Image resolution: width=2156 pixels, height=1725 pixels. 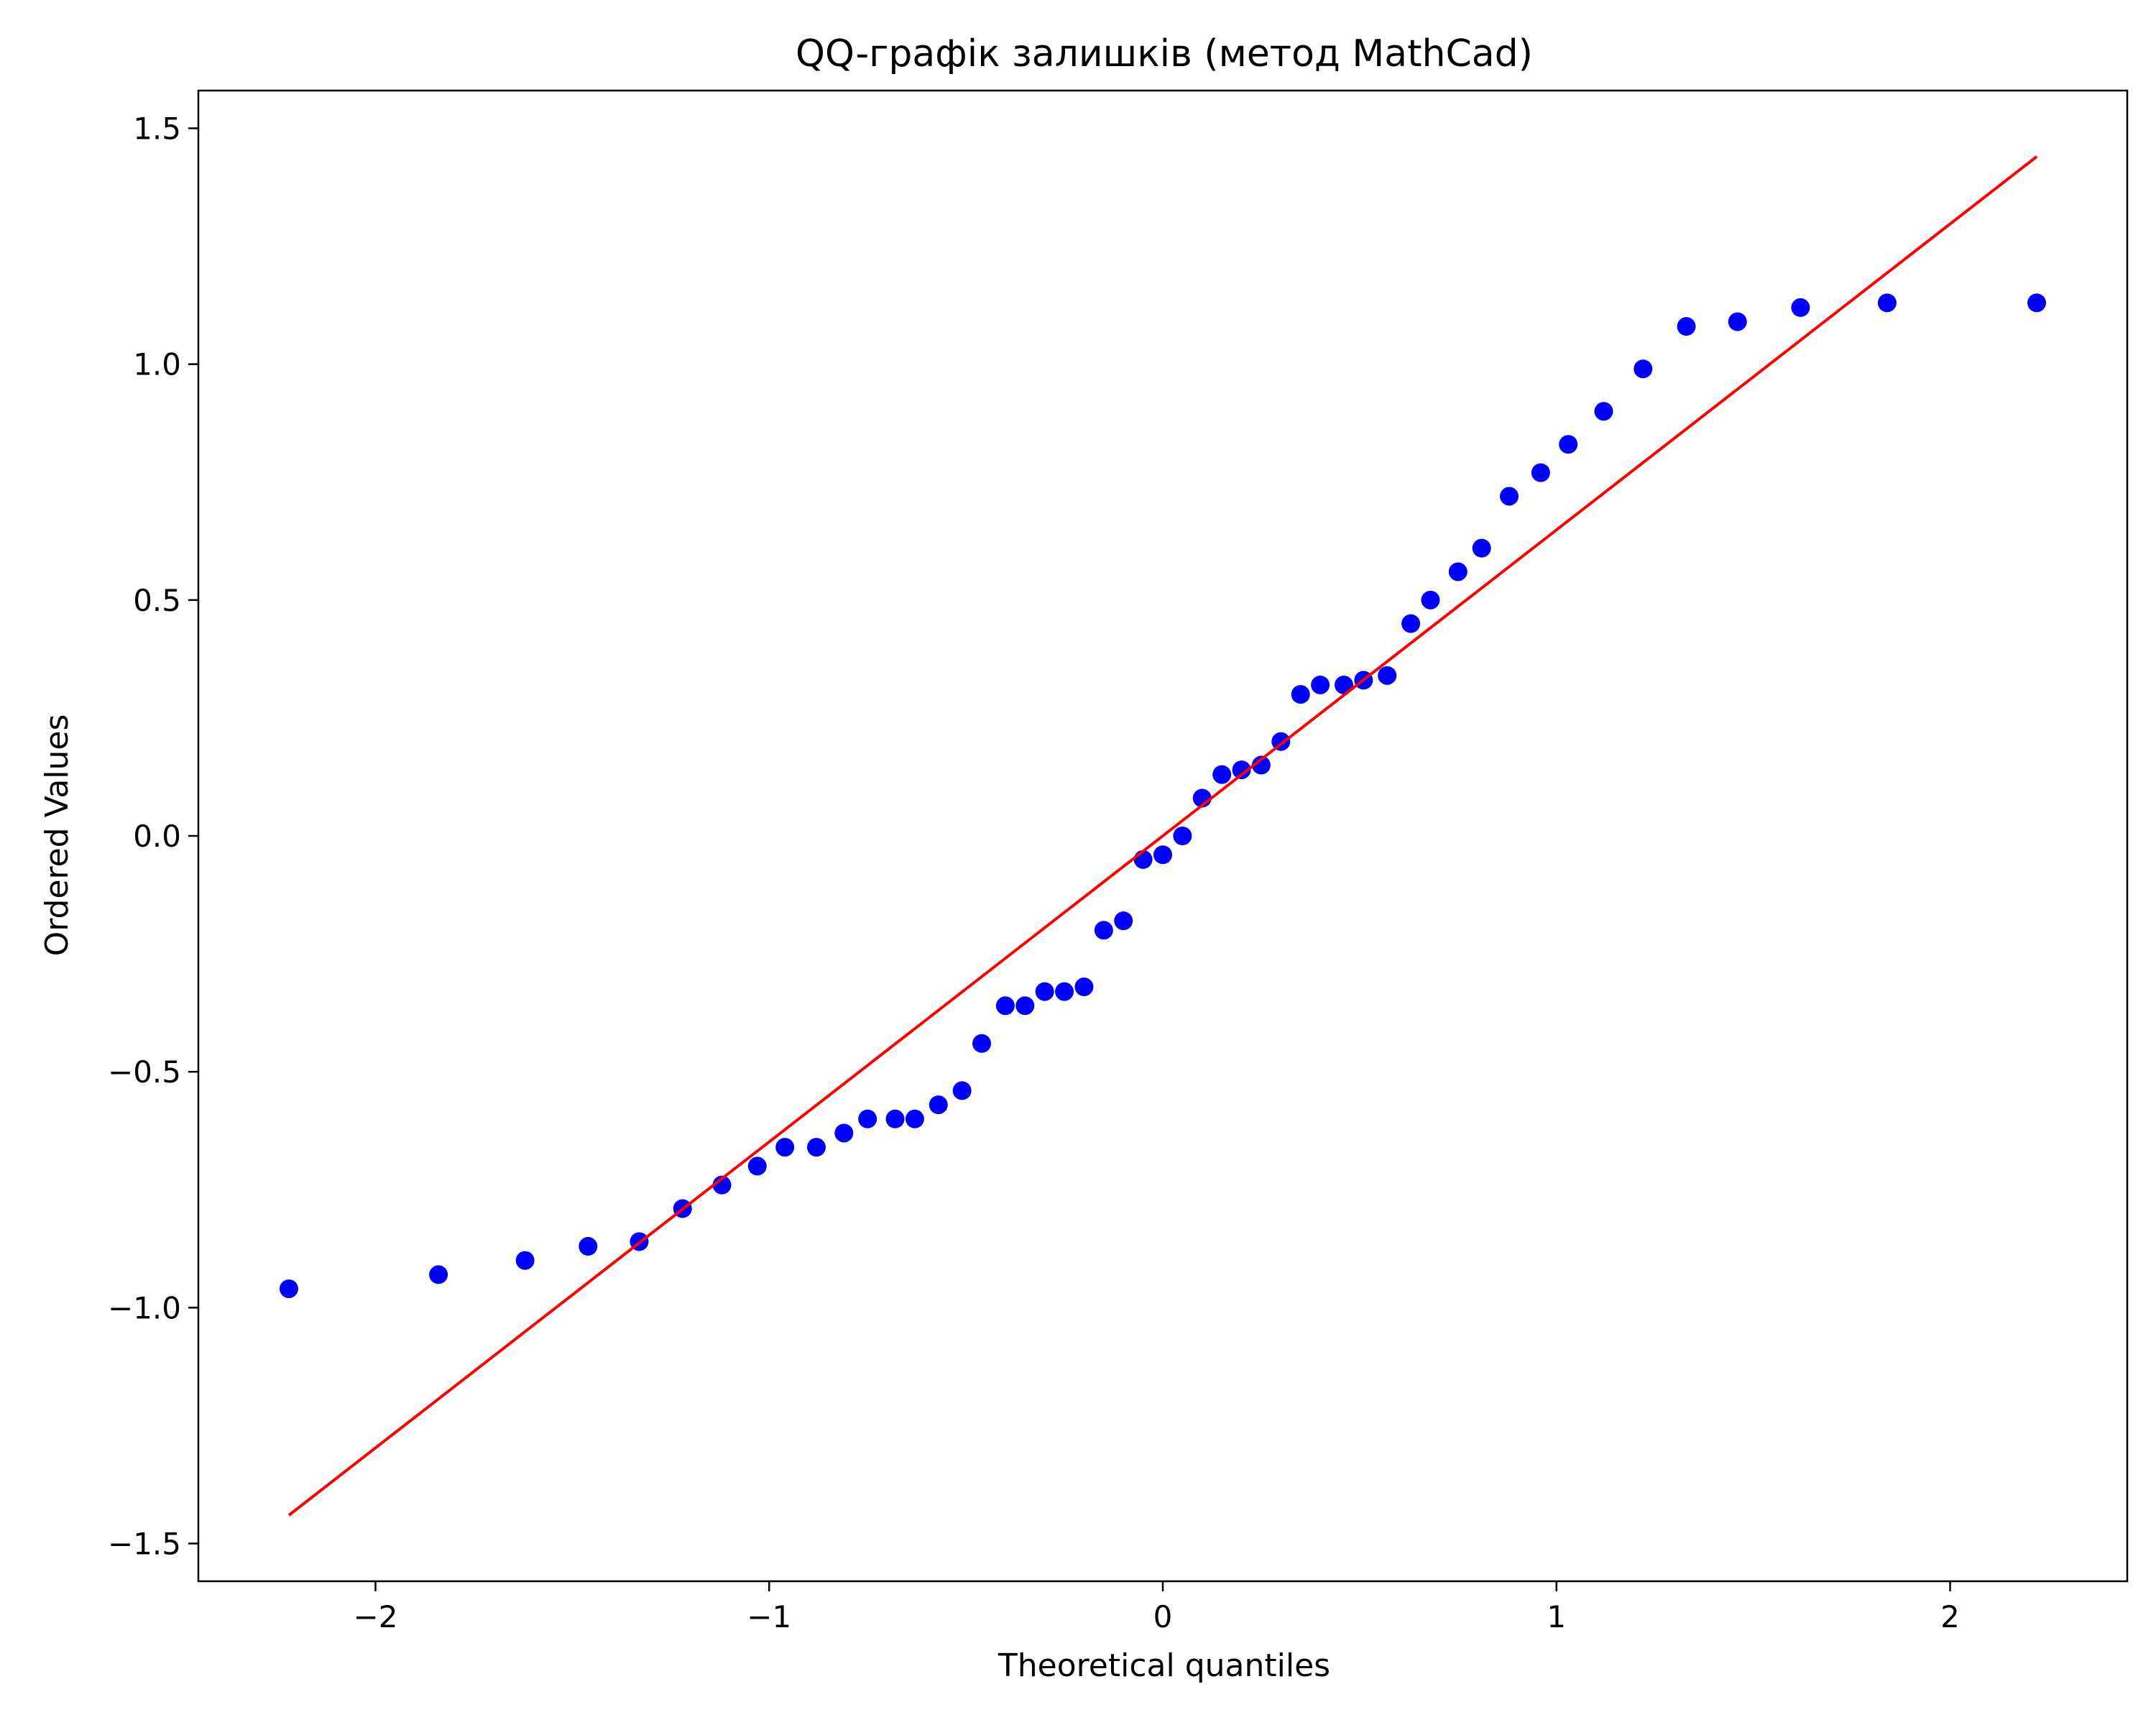 What do you see at coordinates (157, 836) in the screenshot?
I see `y-tick-label: 0.0` at bounding box center [157, 836].